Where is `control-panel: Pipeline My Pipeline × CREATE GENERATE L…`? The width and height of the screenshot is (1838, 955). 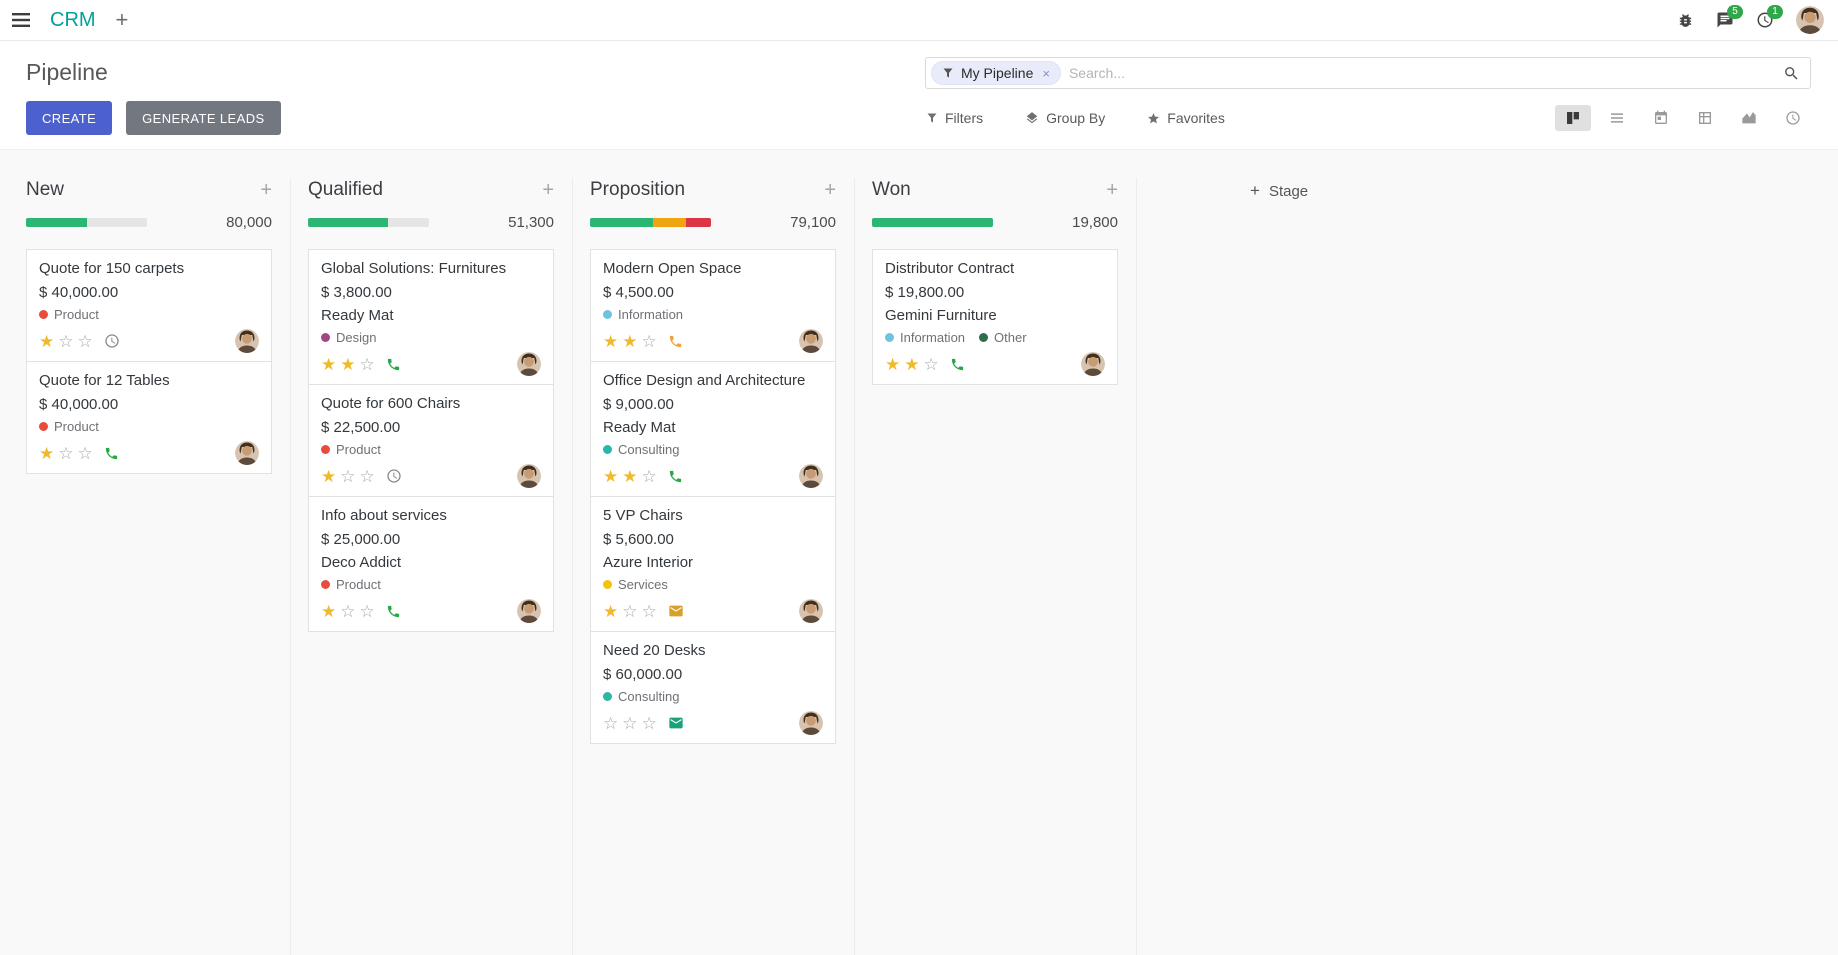
control-panel: Pipeline My Pipeline × CREATE GENERATE L… is located at coordinates (919, 95).